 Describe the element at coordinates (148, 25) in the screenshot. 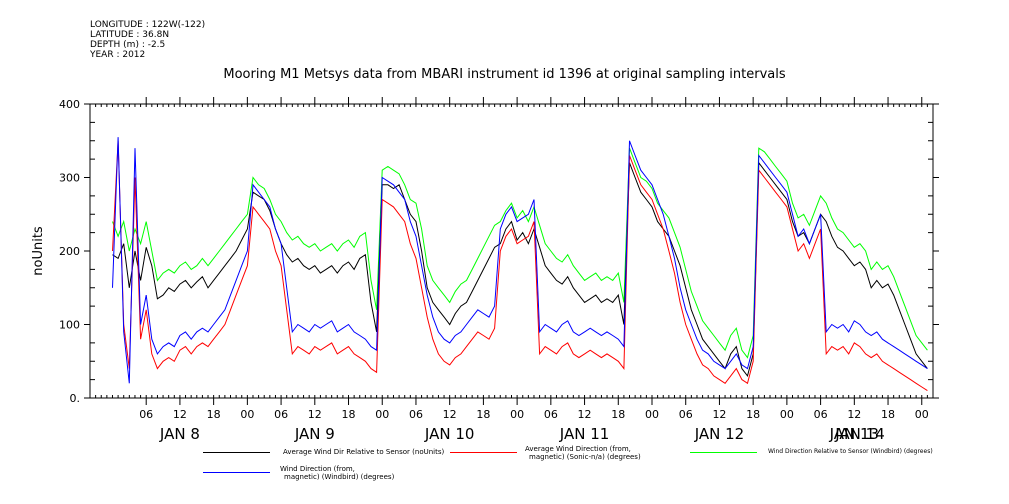

I see `meta-longitude: LONGITUDE : 122W(-122)` at that location.